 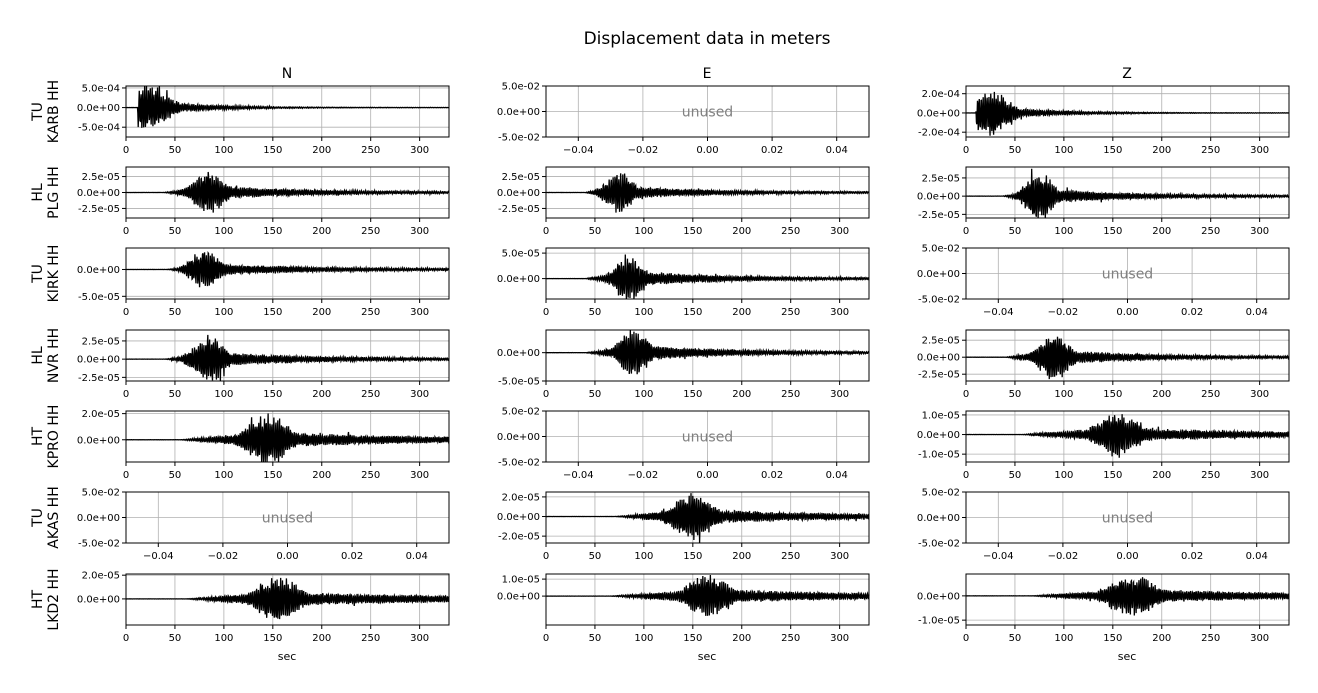 I want to click on panel-hl-plg-hh-n: 0 50 100 150 200 250 300 2.5e-05 0.0e+00 -2.5e-05, so click(x=263, y=201).